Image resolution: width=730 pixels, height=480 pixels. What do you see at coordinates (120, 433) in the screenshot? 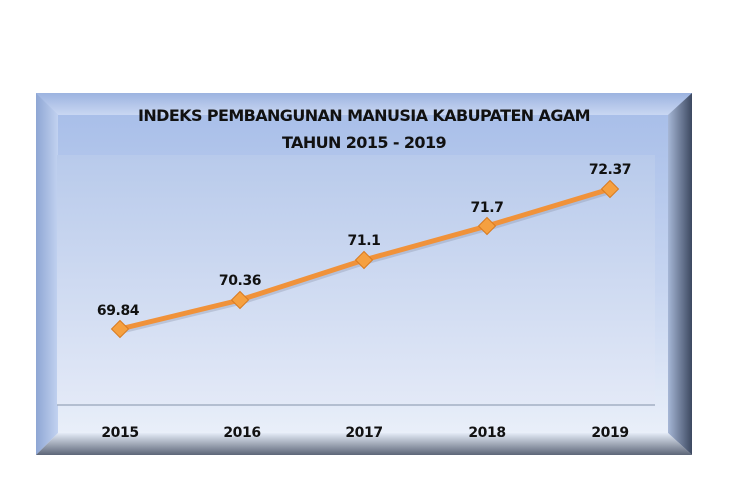
I see `x-tick-2015: 2015` at bounding box center [120, 433].